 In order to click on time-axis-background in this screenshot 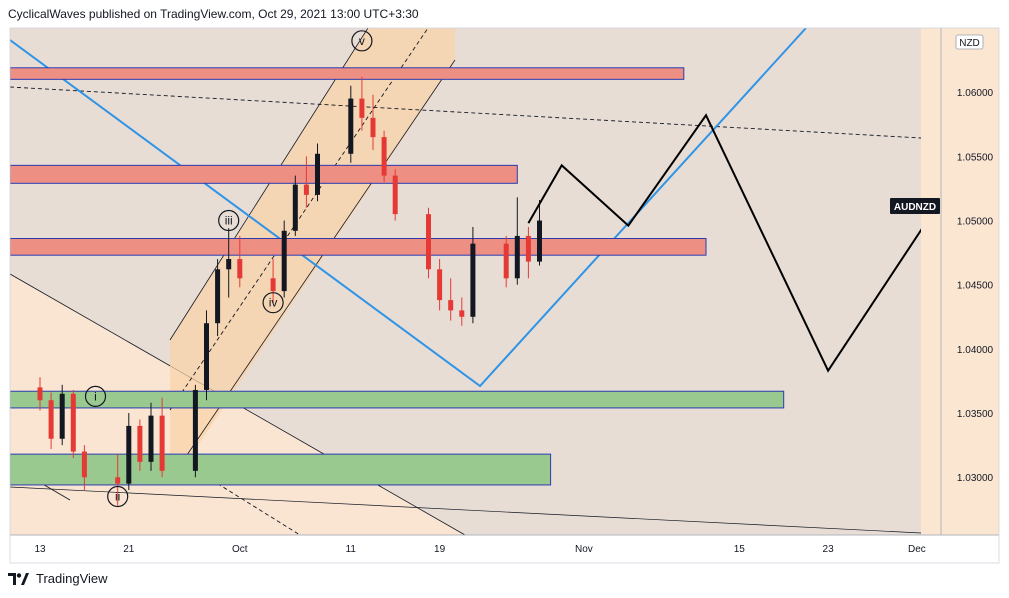, I will do `click(504, 549)`.